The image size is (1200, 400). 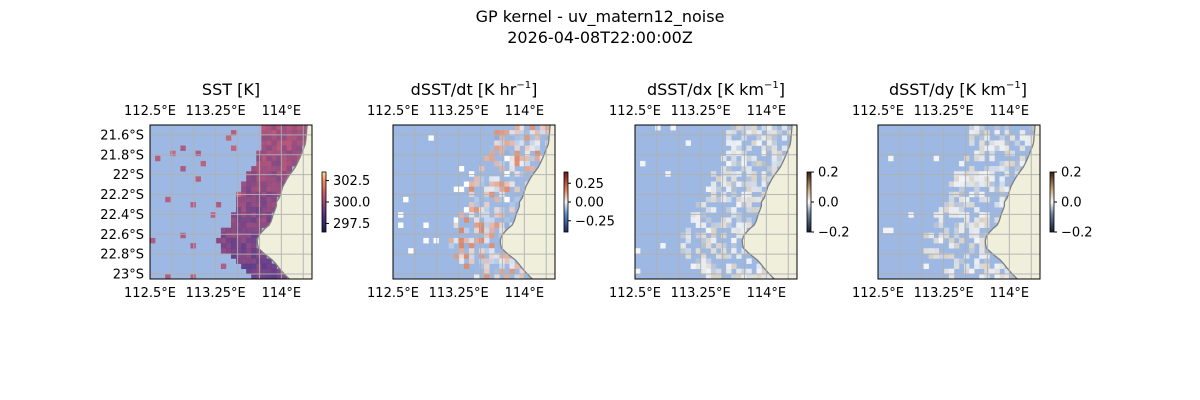 What do you see at coordinates (351, 203) in the screenshot?
I see `colorbar-tick-label: 300.0` at bounding box center [351, 203].